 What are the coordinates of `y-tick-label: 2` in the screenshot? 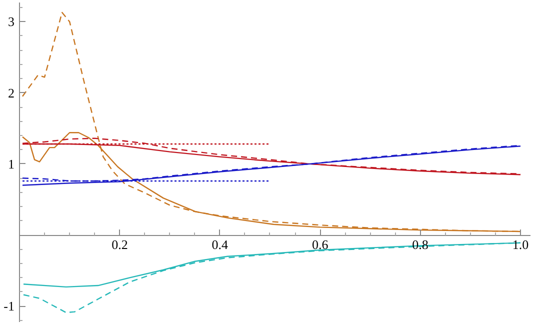 It's located at (11, 92).